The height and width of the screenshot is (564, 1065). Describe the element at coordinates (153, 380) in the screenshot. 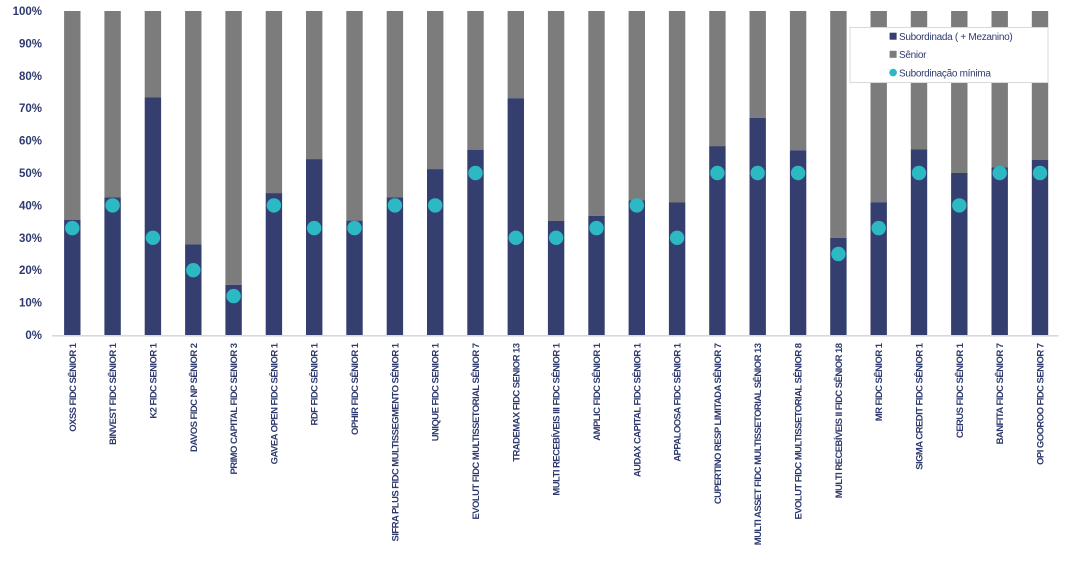

I see `svg-text: K2 FIDC SENIOR 1` at that location.